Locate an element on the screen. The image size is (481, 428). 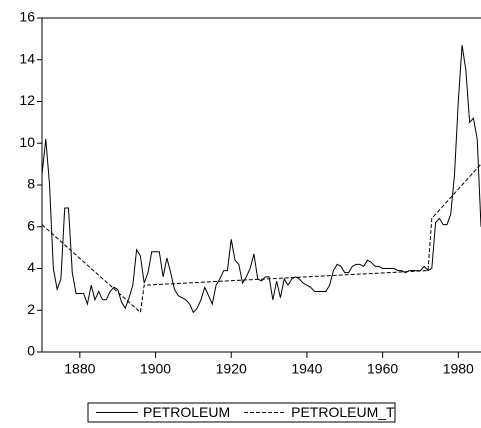
legend-label: PETROLEUM_T is located at coordinates (343, 412).